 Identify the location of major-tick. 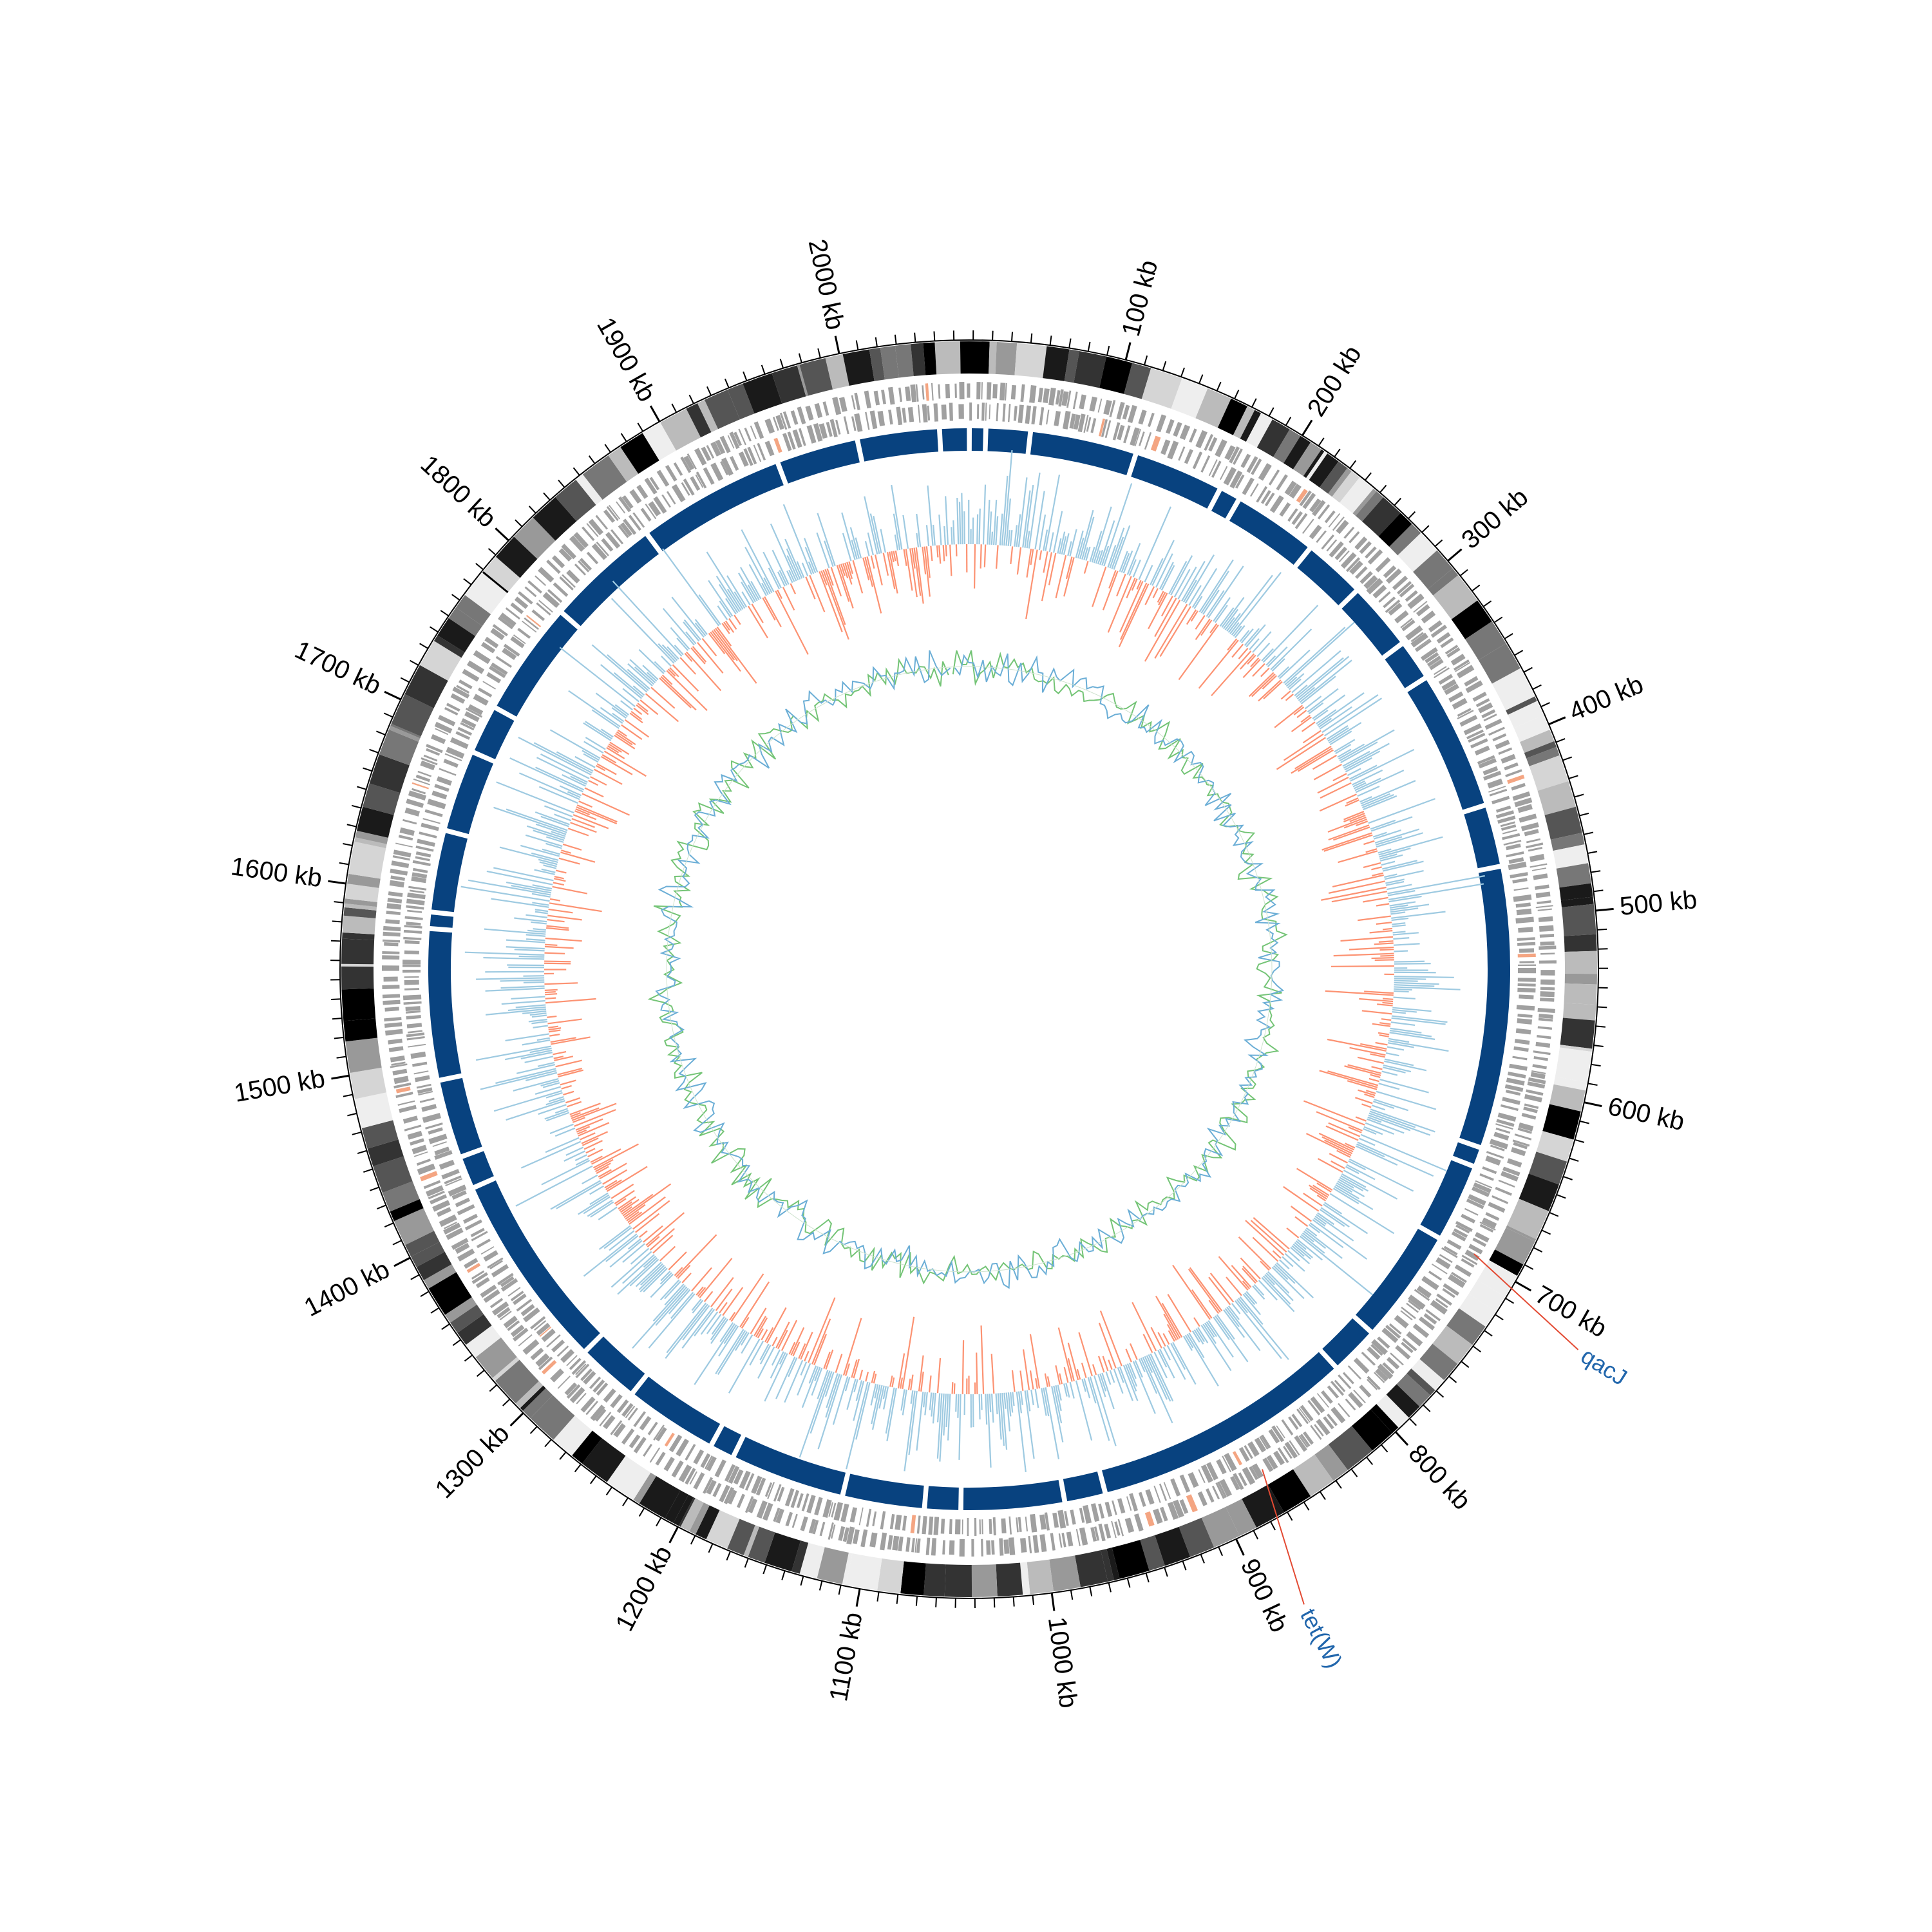
(402, 1261).